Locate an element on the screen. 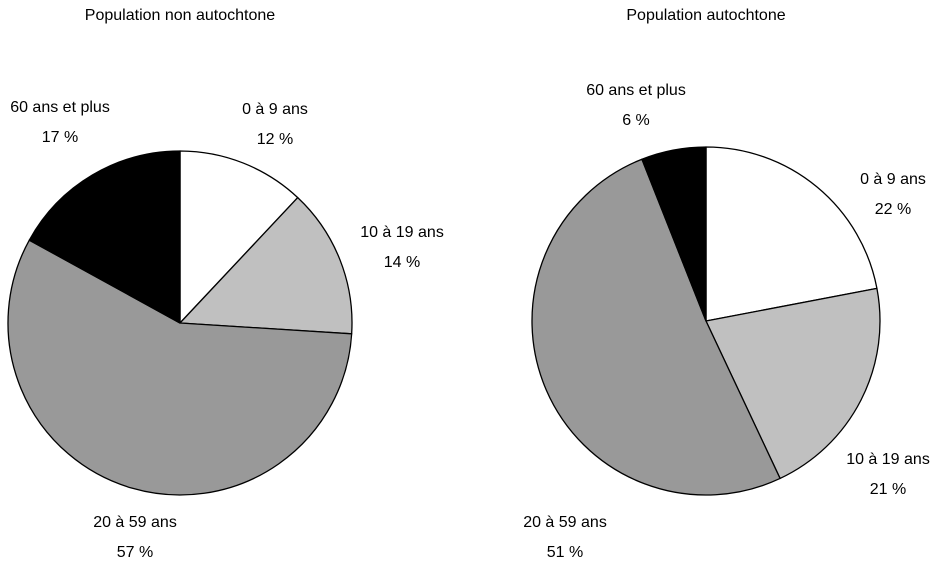 This screenshot has height=562, width=946. slice-value-label: 14 % is located at coordinates (402, 262).